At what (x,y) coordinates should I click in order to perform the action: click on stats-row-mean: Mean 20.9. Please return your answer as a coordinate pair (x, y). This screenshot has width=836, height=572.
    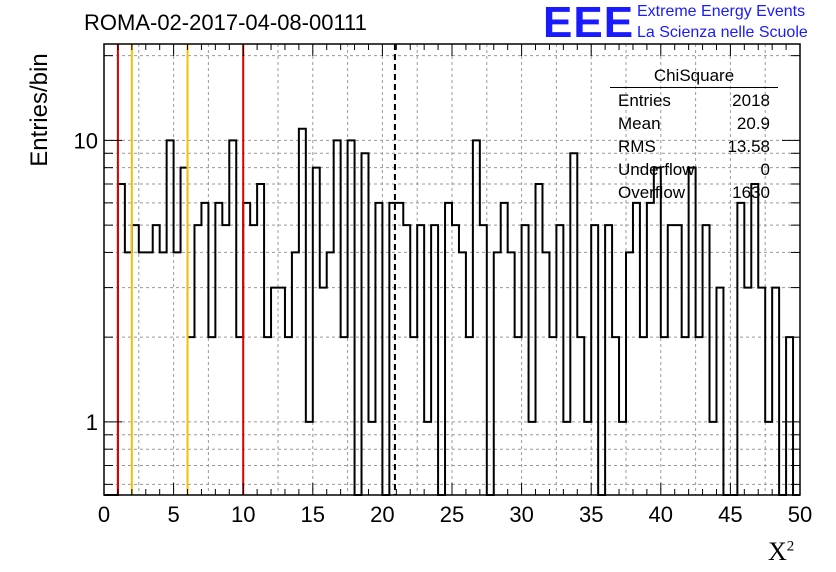
    Looking at the image, I should click on (694, 123).